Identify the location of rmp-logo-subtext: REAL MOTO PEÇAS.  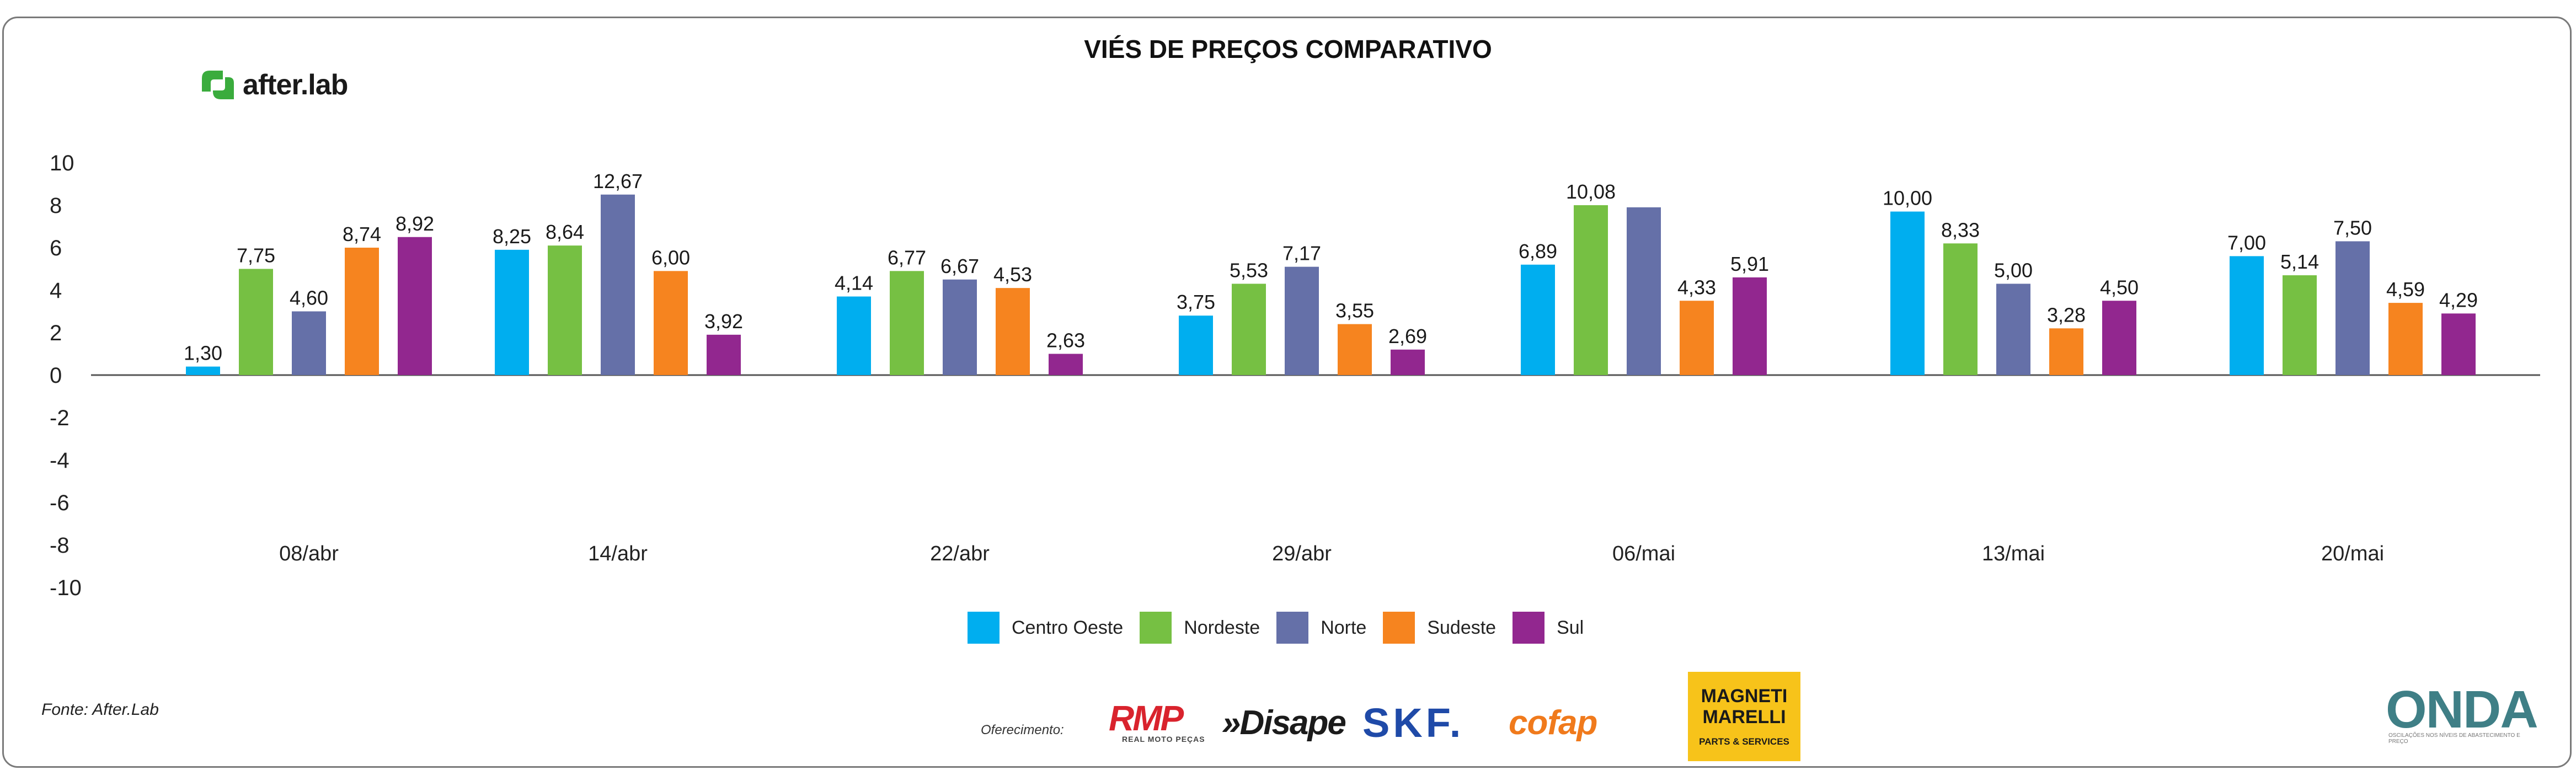
(1163, 739).